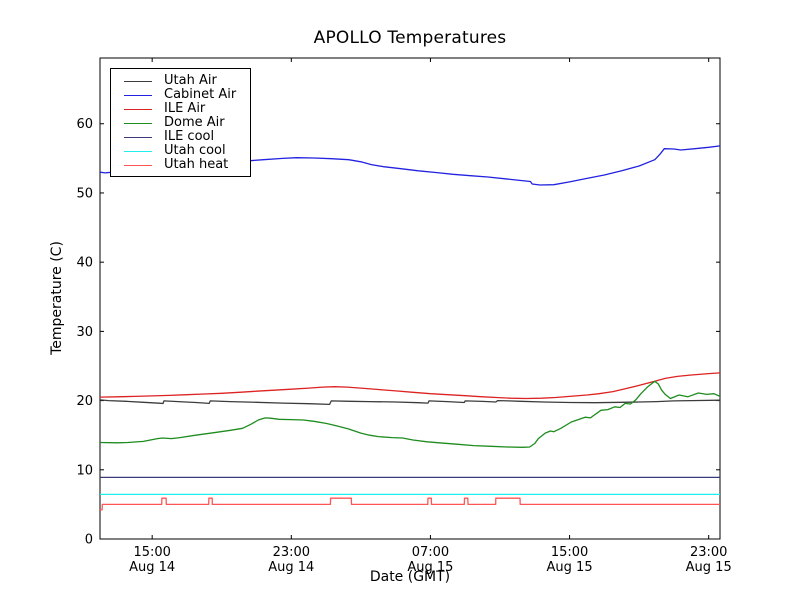 Image resolution: width=800 pixels, height=600 pixels. I want to click on legend-entry: Utah cool, so click(180, 151).